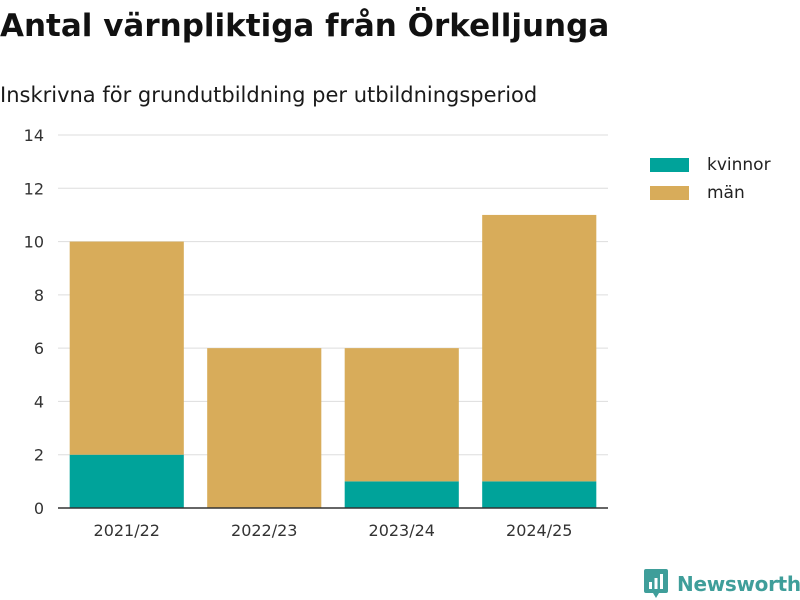 The width and height of the screenshot is (800, 600). What do you see at coordinates (656, 583) in the screenshot?
I see `newsworthy-logo-icon` at bounding box center [656, 583].